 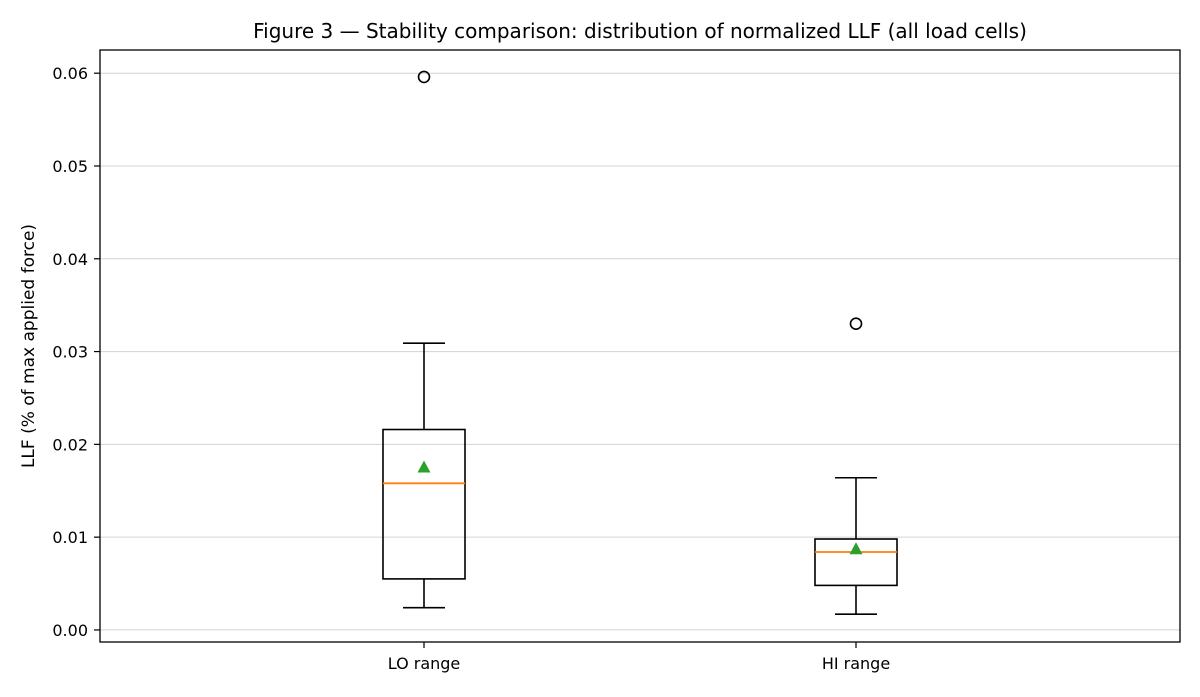 What do you see at coordinates (70, 444) in the screenshot?
I see `y-tick-label: 0.02` at bounding box center [70, 444].